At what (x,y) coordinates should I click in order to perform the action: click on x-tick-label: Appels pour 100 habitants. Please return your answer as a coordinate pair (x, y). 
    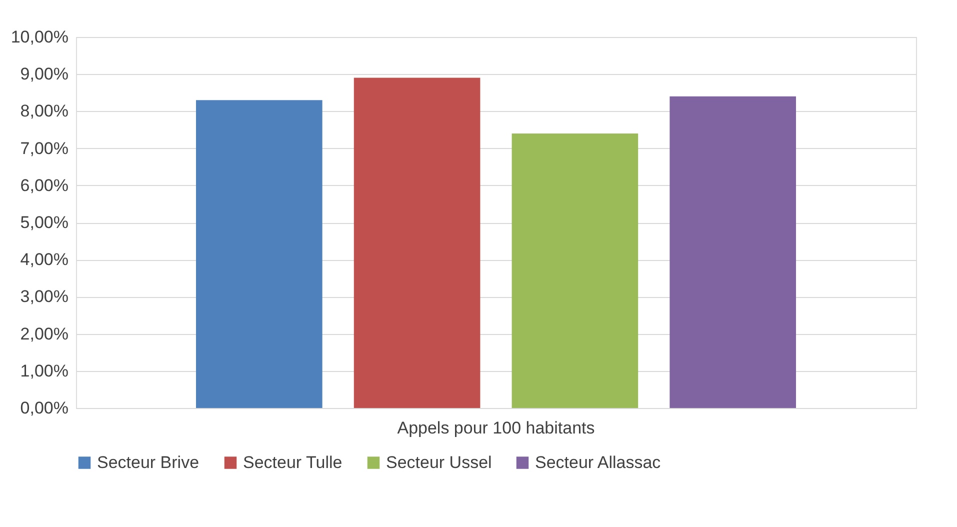
    Looking at the image, I should click on (496, 428).